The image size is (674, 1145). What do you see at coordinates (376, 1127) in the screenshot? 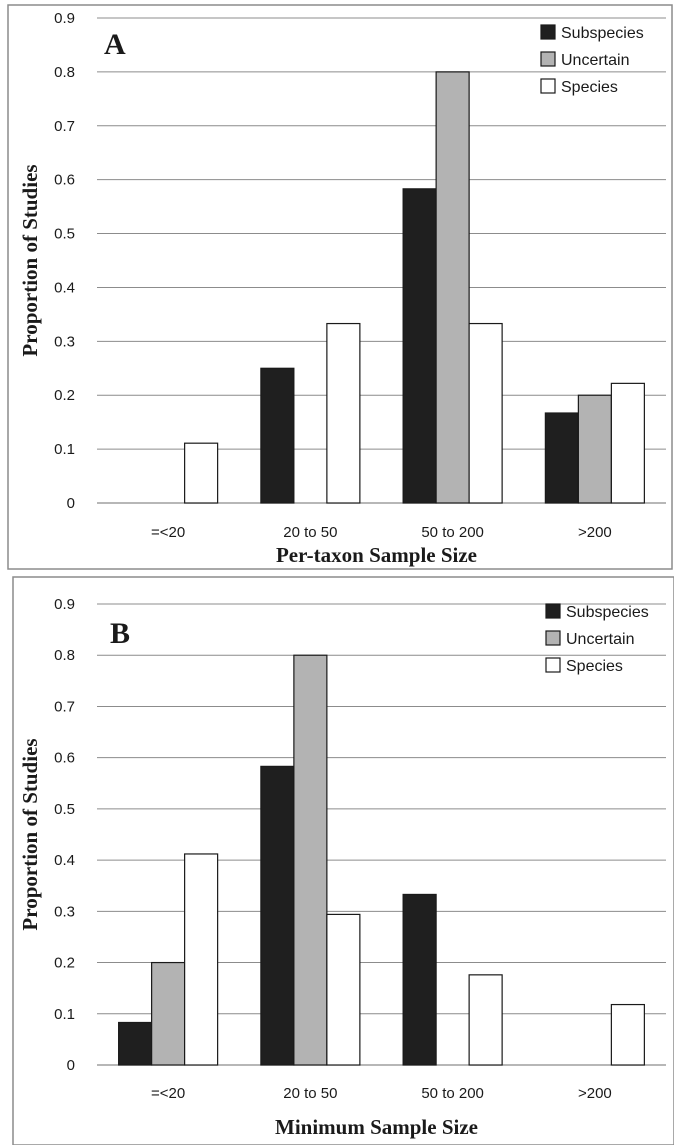
I see `x-axis-title: Minimum Sample Size` at bounding box center [376, 1127].